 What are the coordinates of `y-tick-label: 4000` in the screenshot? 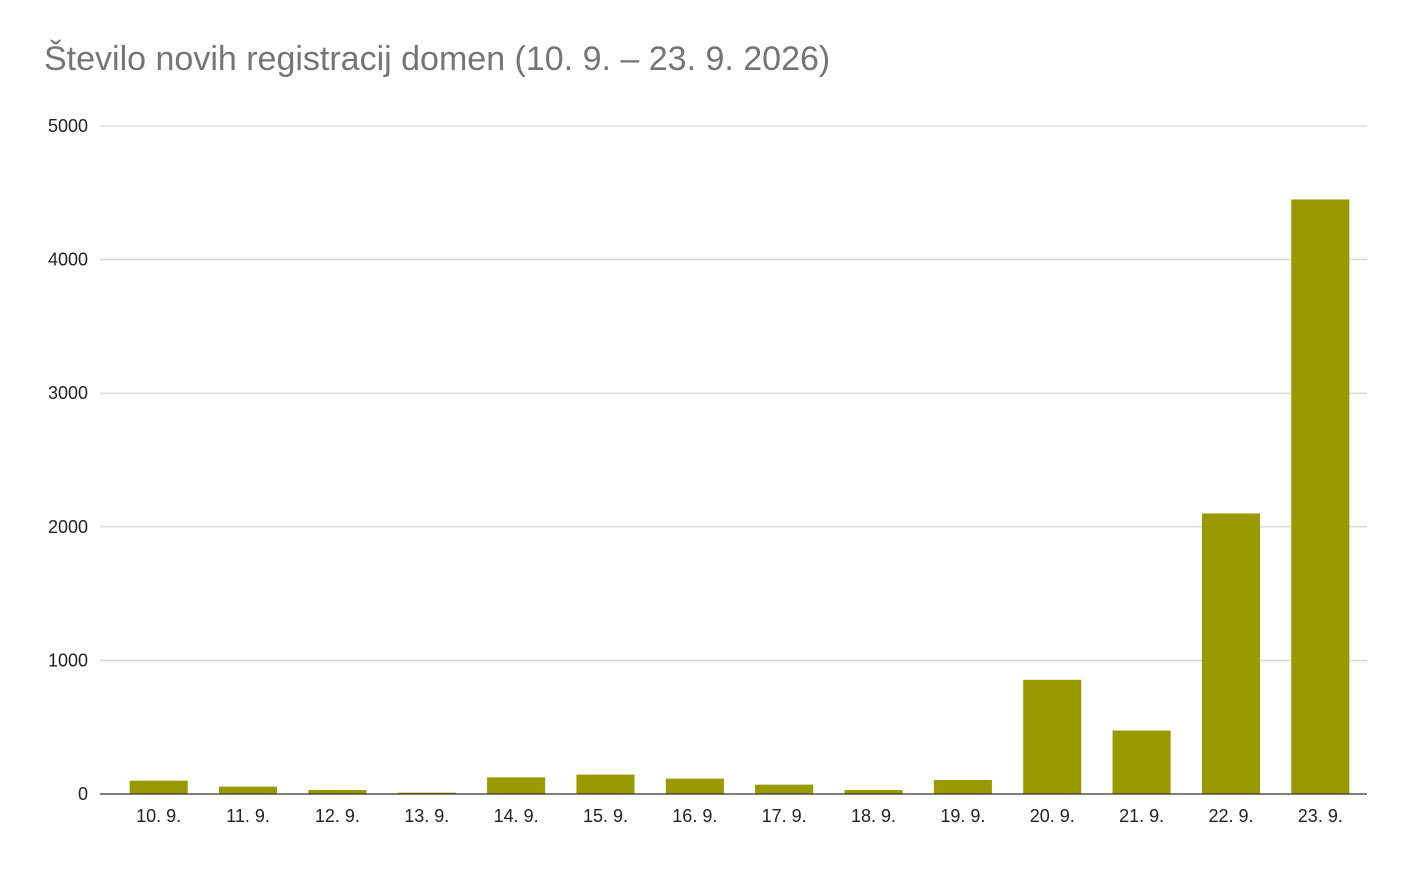 It's located at (68, 260).